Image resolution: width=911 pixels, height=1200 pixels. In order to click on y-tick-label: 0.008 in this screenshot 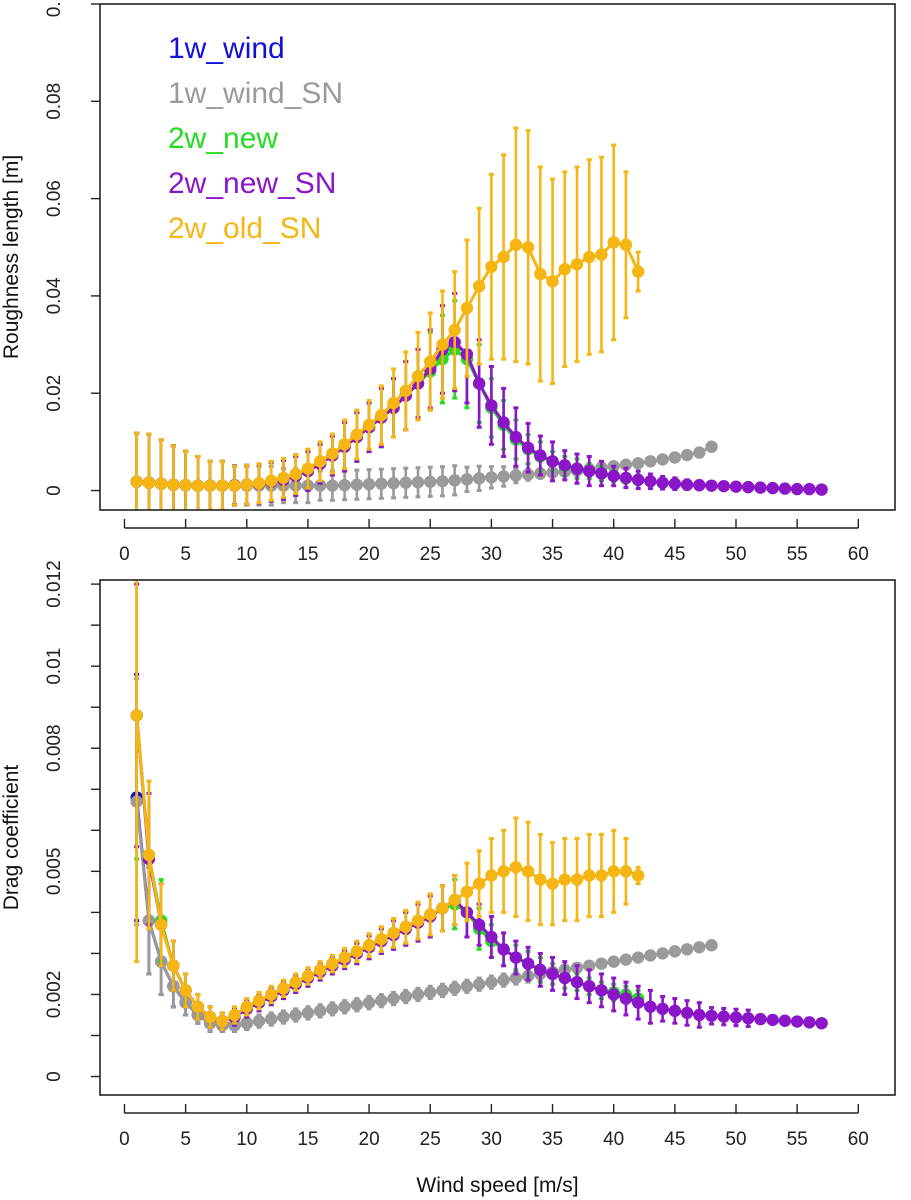, I will do `click(54, 748)`.